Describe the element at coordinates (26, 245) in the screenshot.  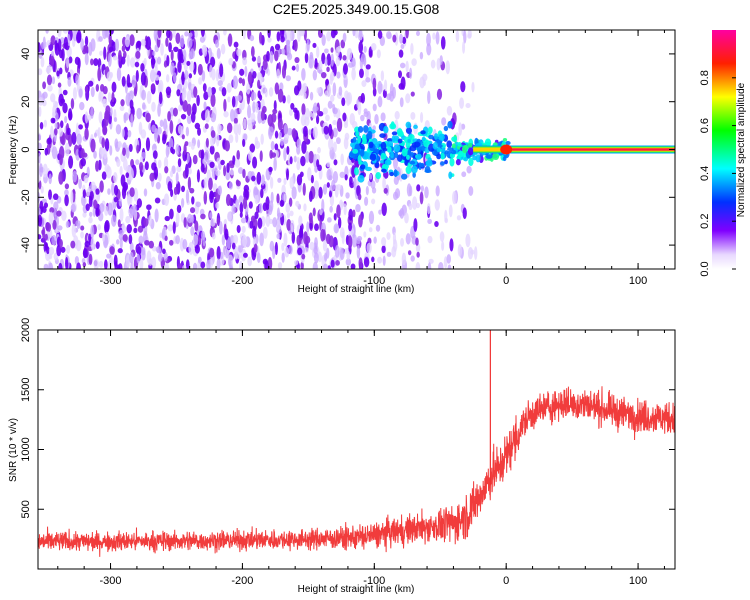
I see `spectrogram-y-tick-label: -40` at that location.